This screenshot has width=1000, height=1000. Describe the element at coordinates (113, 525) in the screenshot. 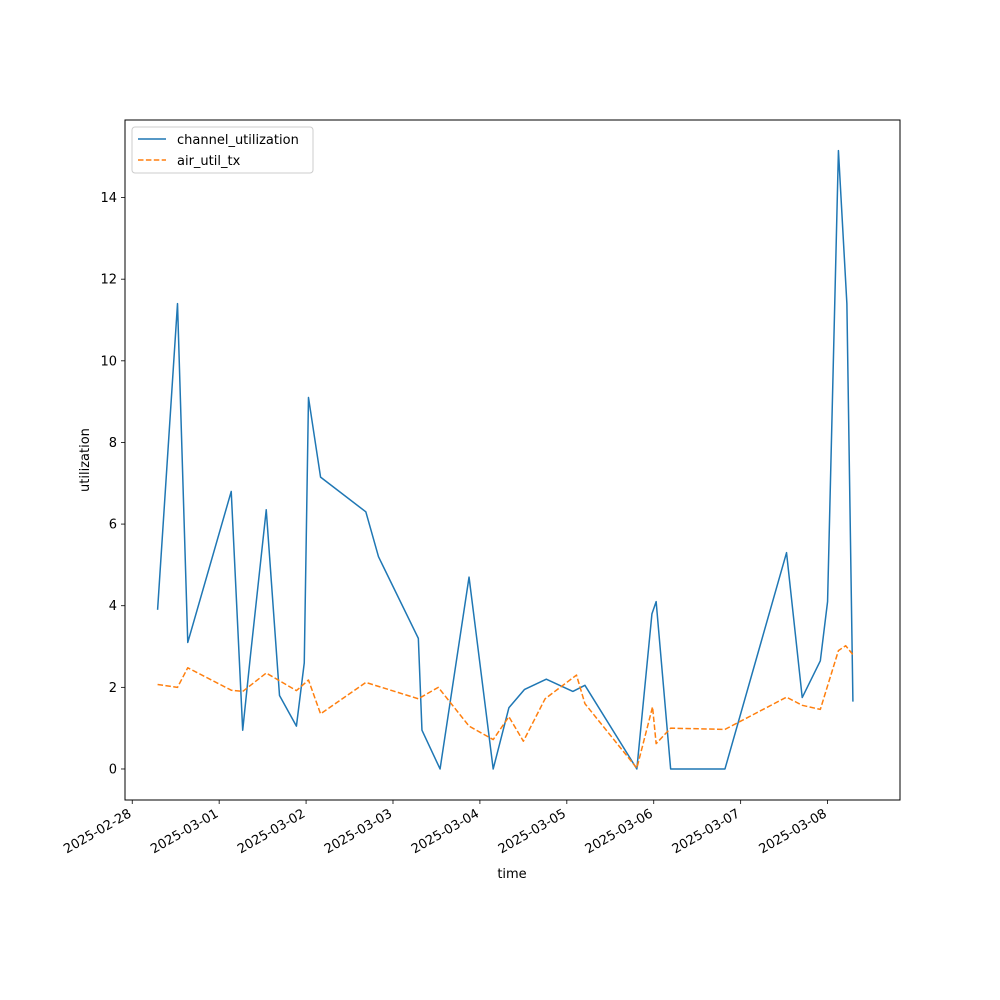

I see `y-tick-label: 6` at that location.